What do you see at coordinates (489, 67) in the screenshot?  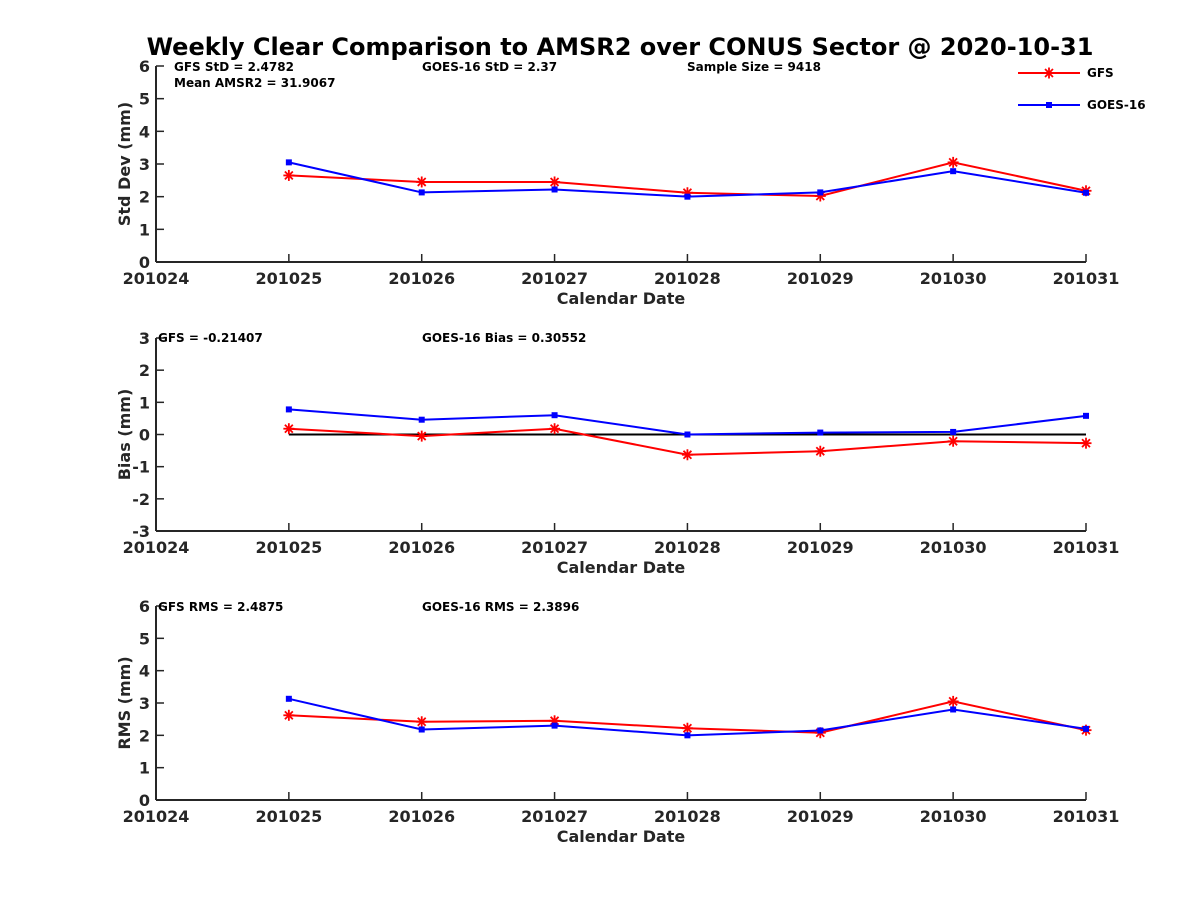 I see `stat-annotation: GOES-16 StD = 2.37` at bounding box center [489, 67].